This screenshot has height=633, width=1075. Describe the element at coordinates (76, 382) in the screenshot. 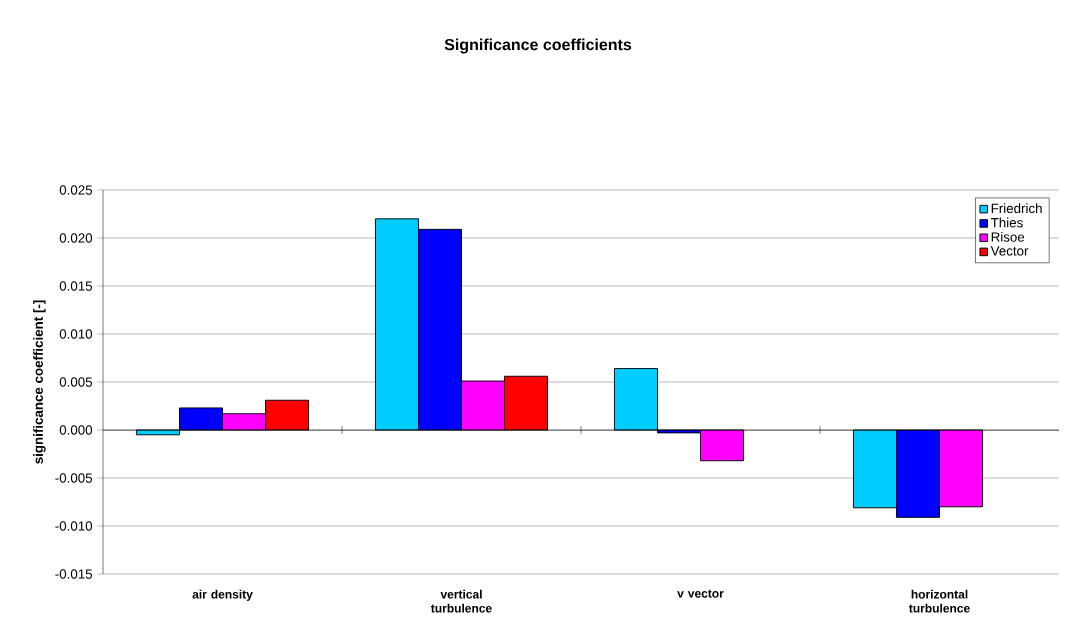

I see `y-tick-label: 0.005` at that location.